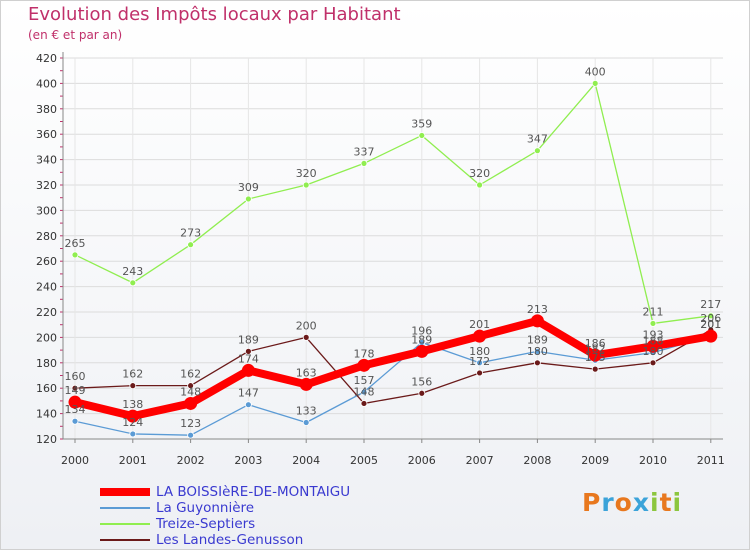 This screenshot has height=550, width=750. I want to click on data-label: 133, so click(306, 410).